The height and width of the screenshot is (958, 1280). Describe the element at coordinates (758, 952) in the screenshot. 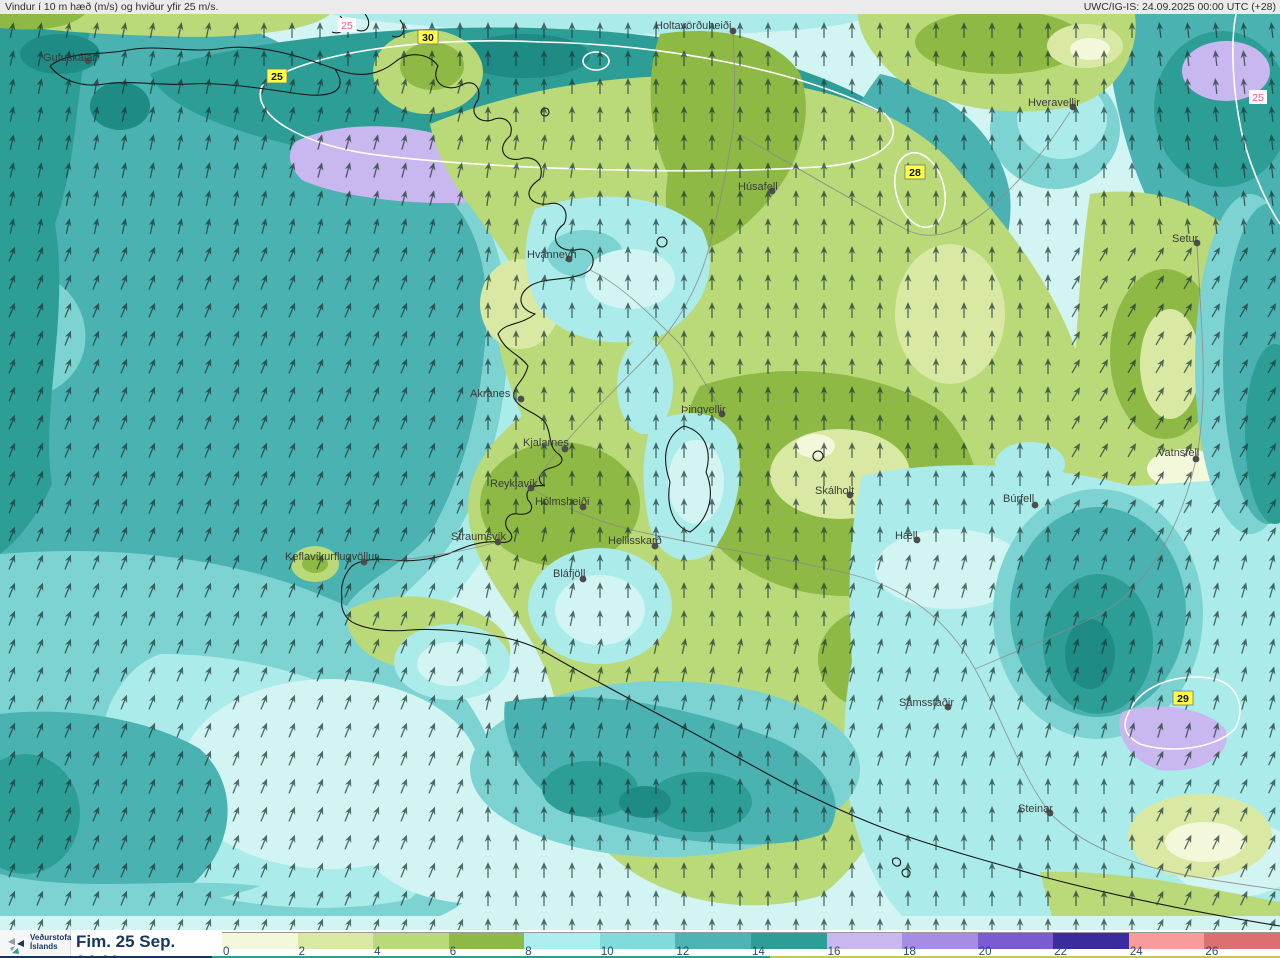

I see `legend-tick: 14` at that location.